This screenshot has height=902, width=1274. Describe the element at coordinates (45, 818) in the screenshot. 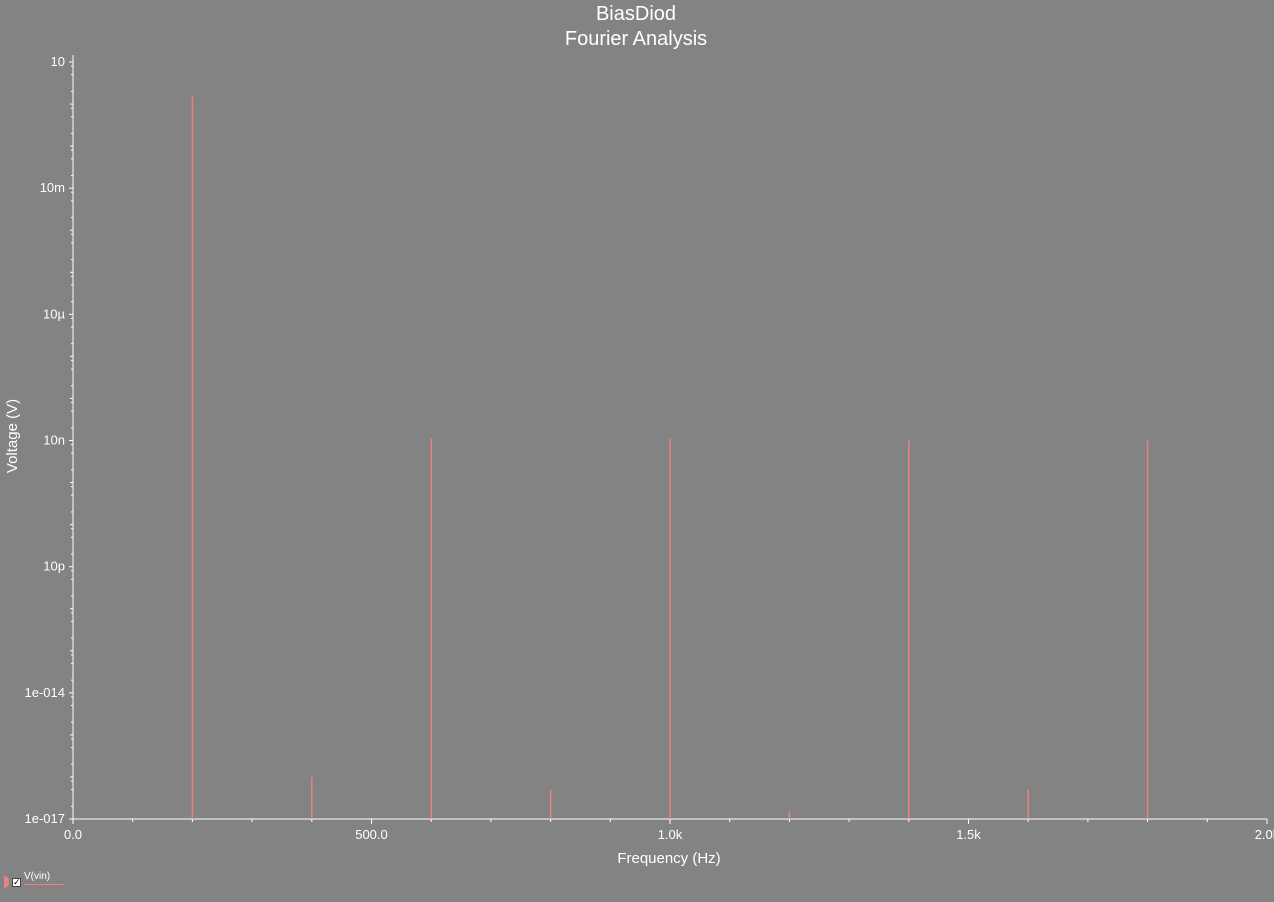

I see `y-tick-label: 1e-017` at that location.